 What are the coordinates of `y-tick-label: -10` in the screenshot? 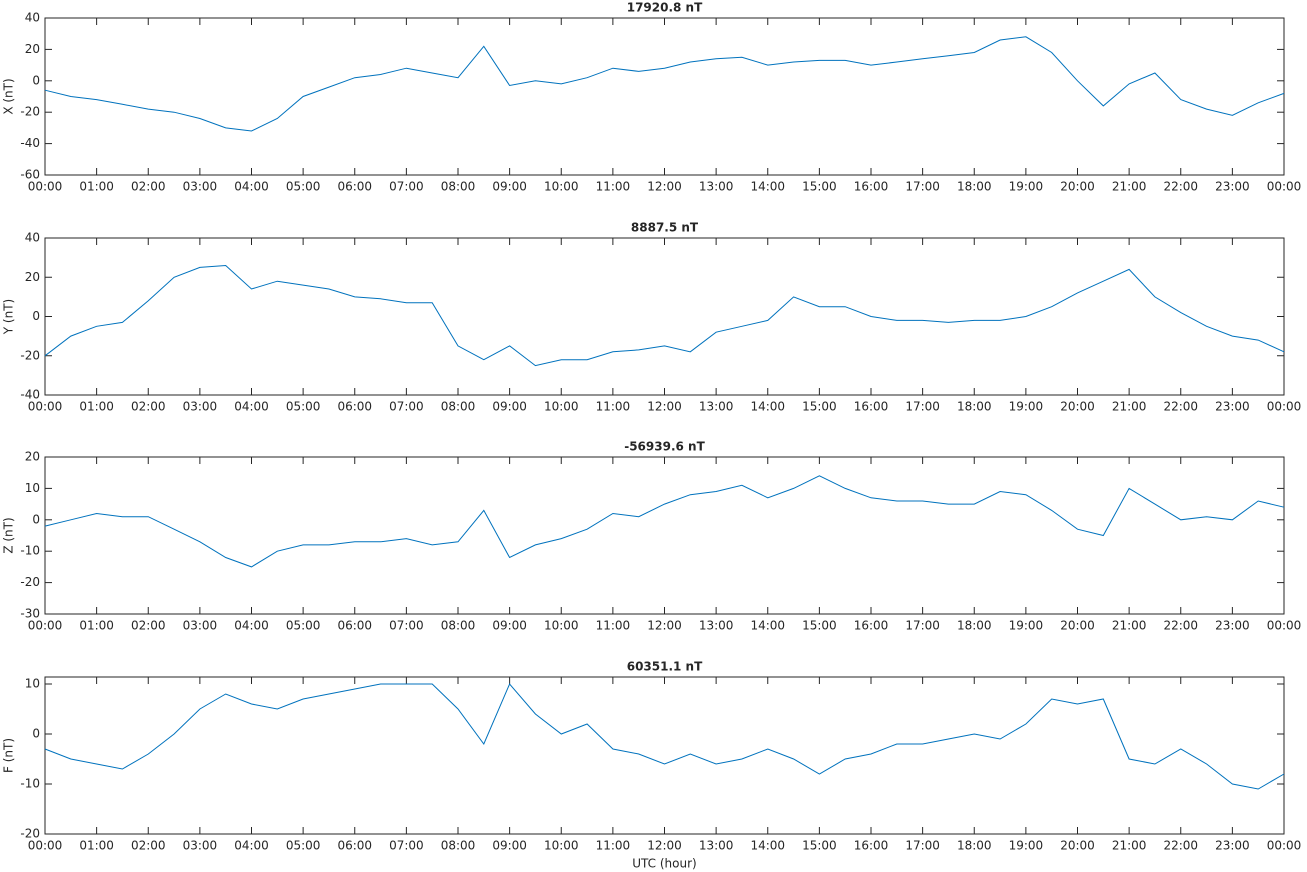 It's located at (30, 551).